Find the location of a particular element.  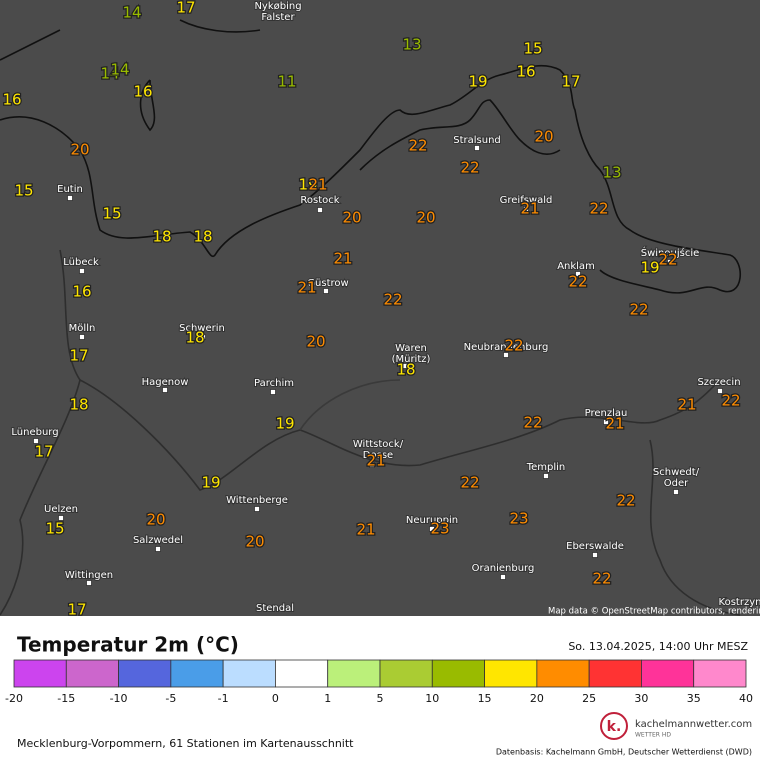

city-label: Wittstock/ is located at coordinates (378, 444).